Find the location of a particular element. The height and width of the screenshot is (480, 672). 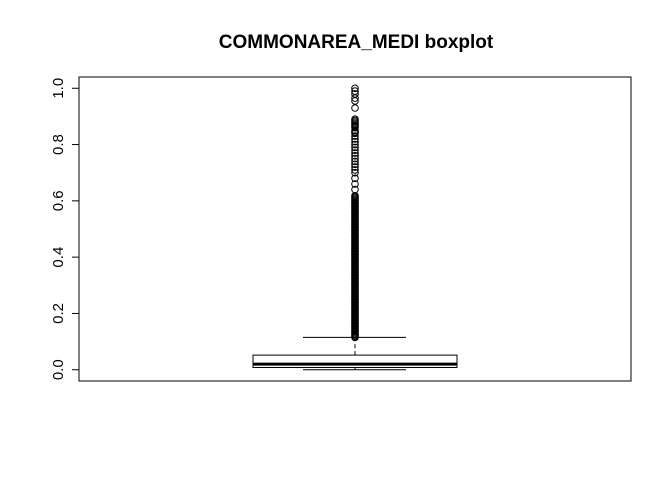

y-tick-label: 0.0 is located at coordinates (58, 369).